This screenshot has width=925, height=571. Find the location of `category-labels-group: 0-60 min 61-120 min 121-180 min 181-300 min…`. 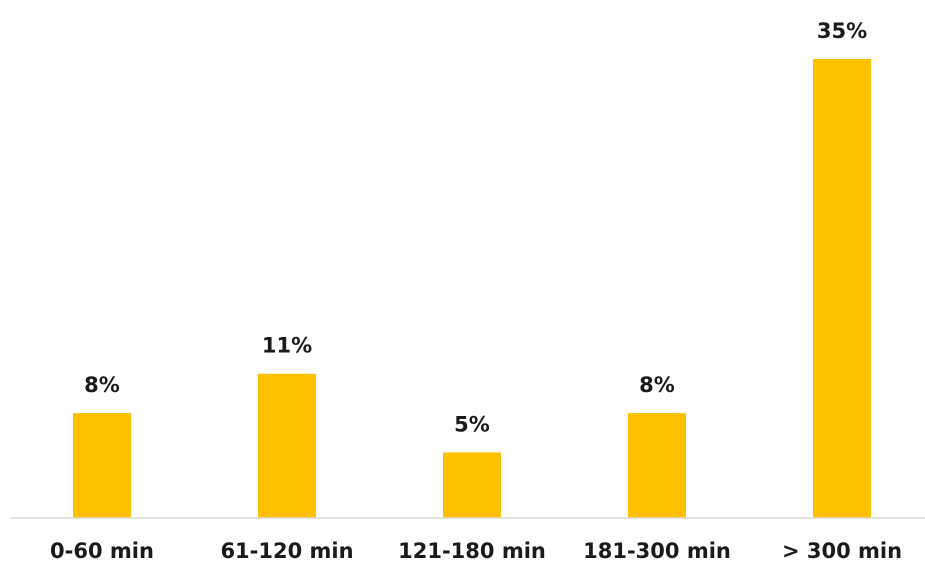

category-labels-group: 0-60 min 61-120 min 121-180 min 181-300 min… is located at coordinates (476, 551).